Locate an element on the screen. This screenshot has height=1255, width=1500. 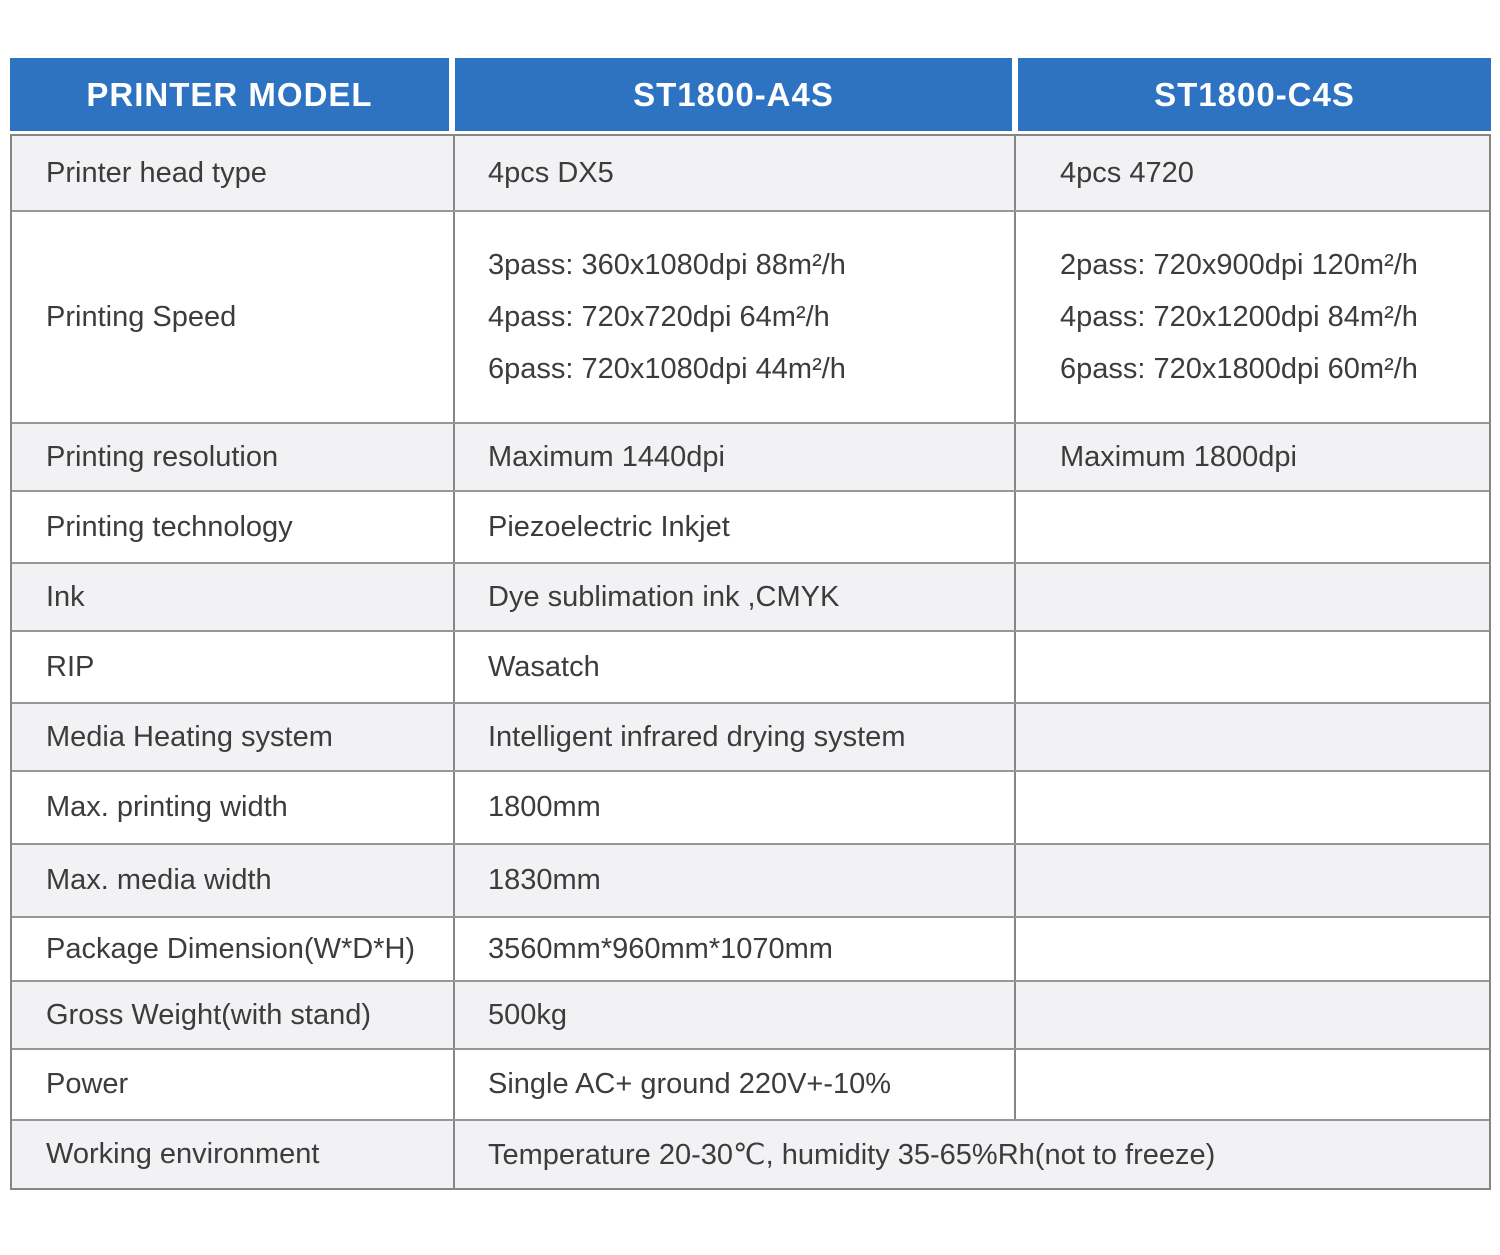
speed-line: 6pass: 720x1800dpi 60m²/h is located at coordinates (1239, 369).